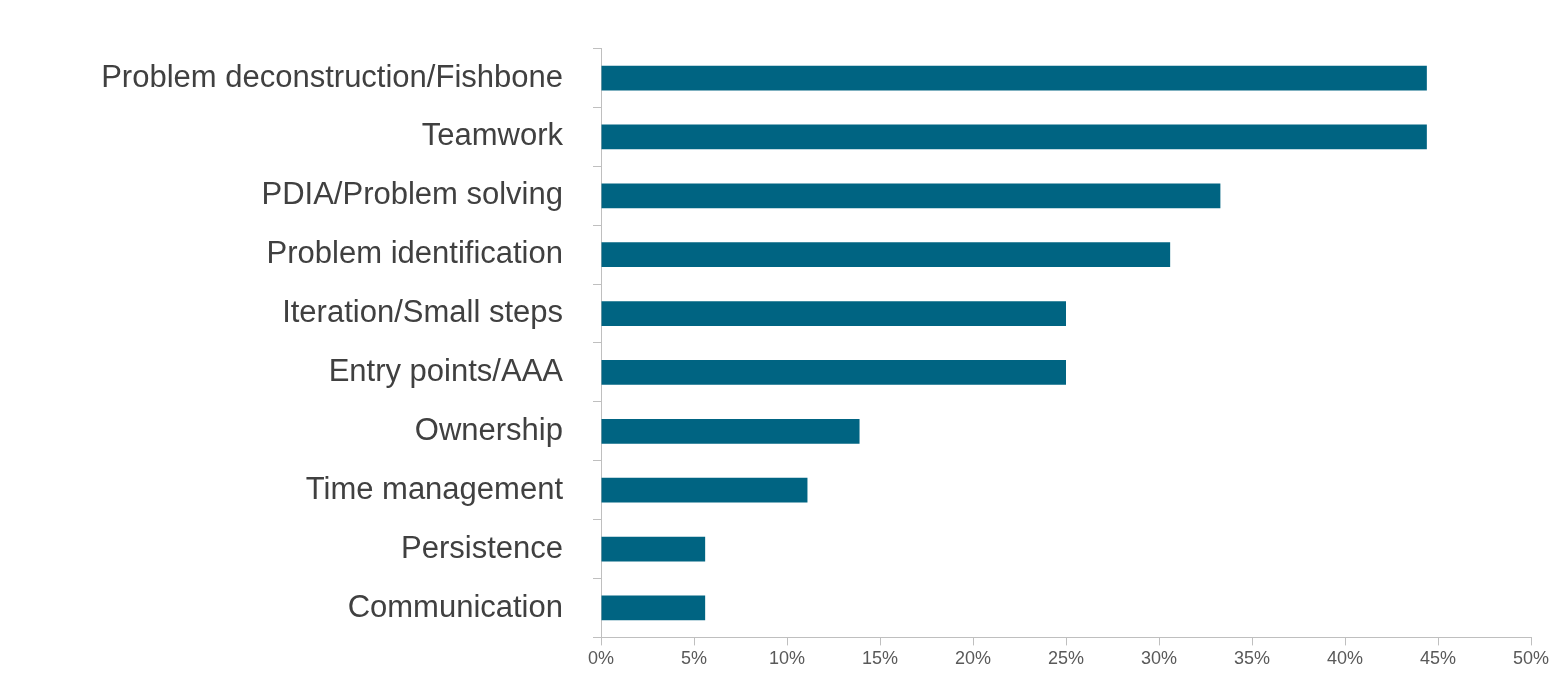 This screenshot has height=686, width=1561. Describe the element at coordinates (787, 658) in the screenshot. I see `x-tick-label: 10%` at that location.